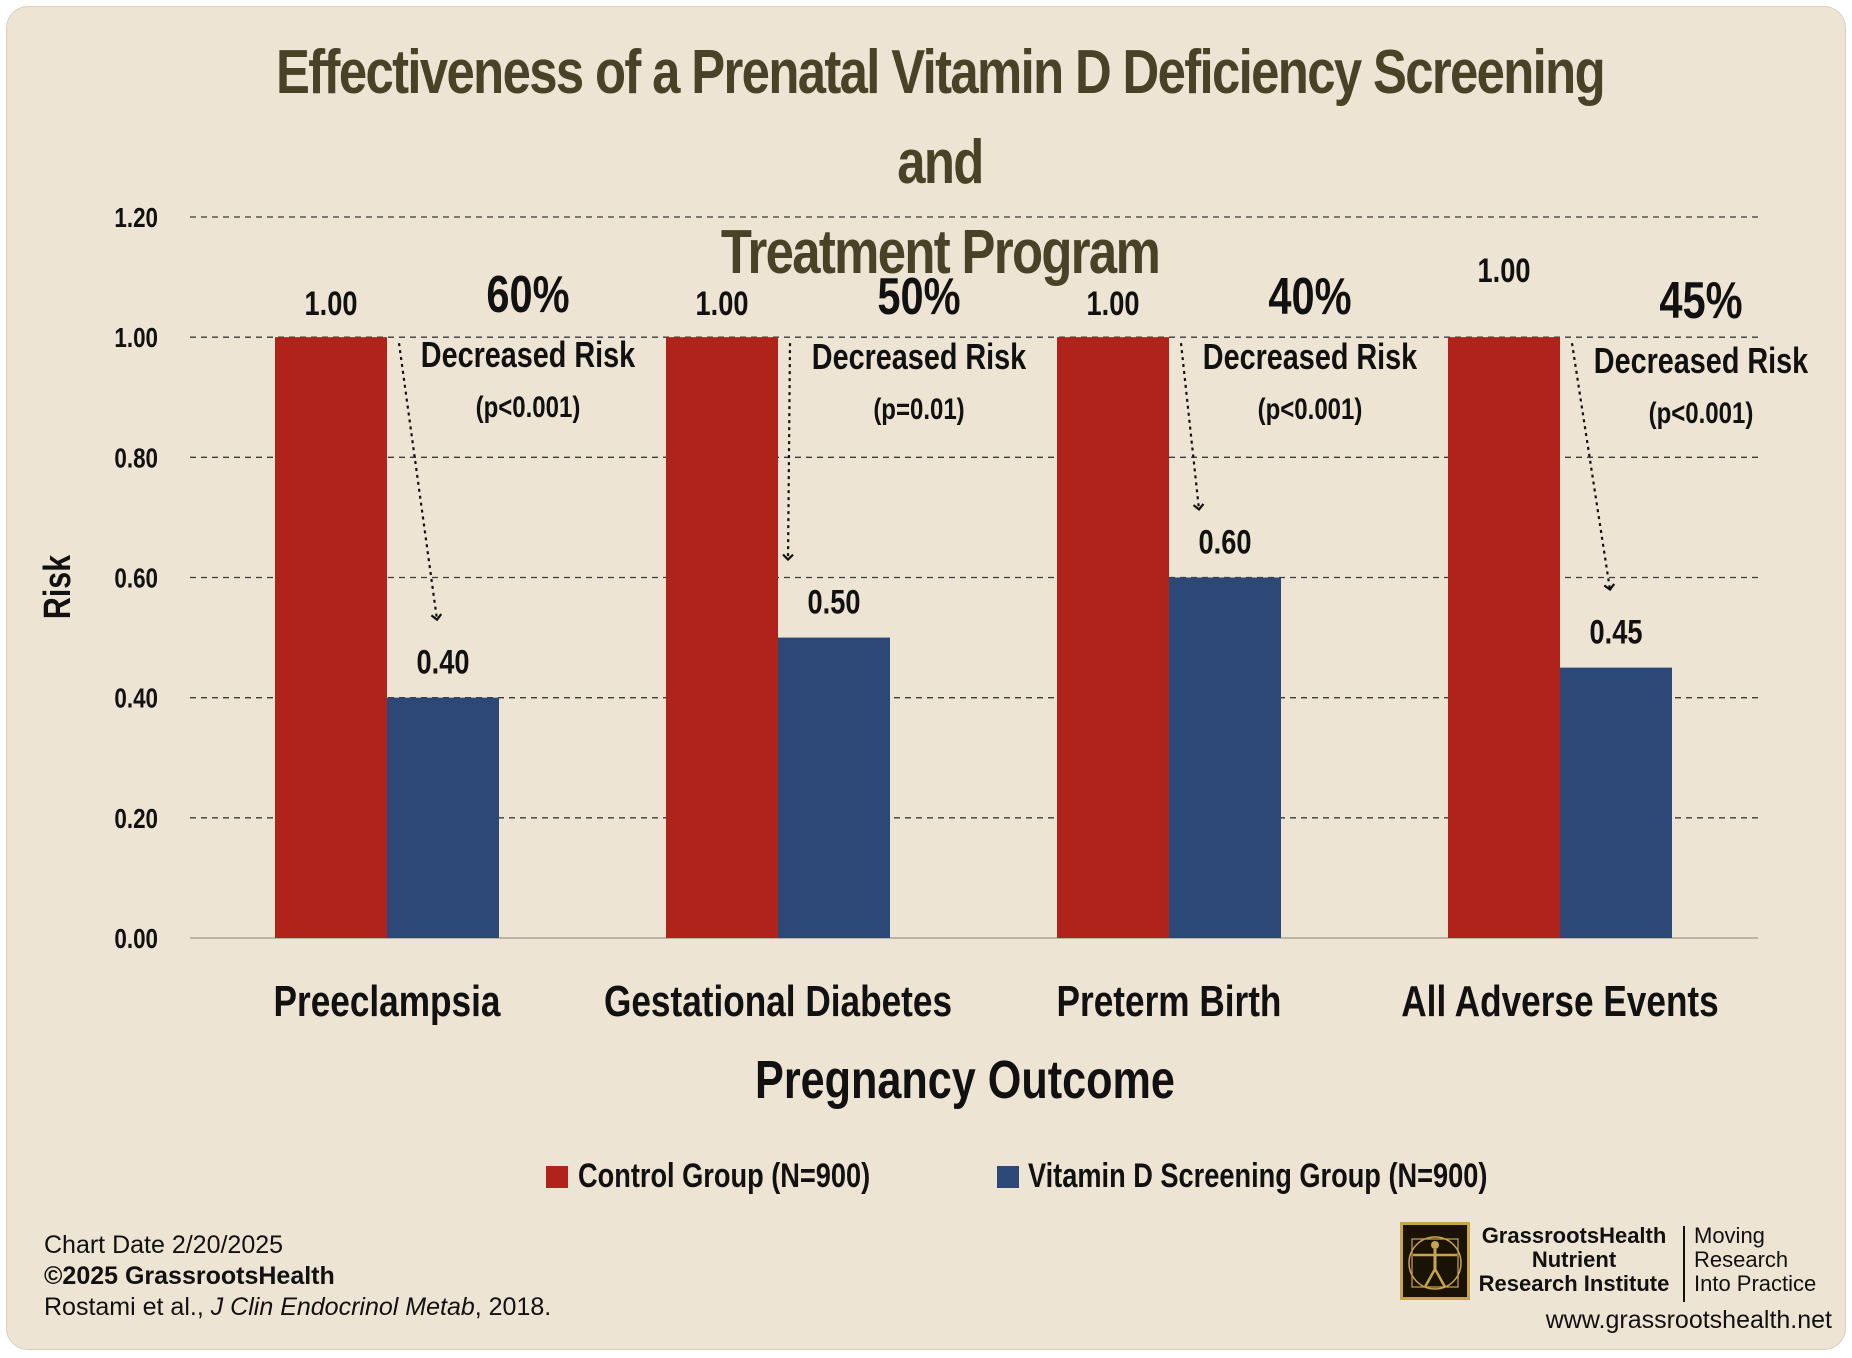 The height and width of the screenshot is (1358, 1852). I want to click on y-tick-label: 1.20, so click(136, 218).